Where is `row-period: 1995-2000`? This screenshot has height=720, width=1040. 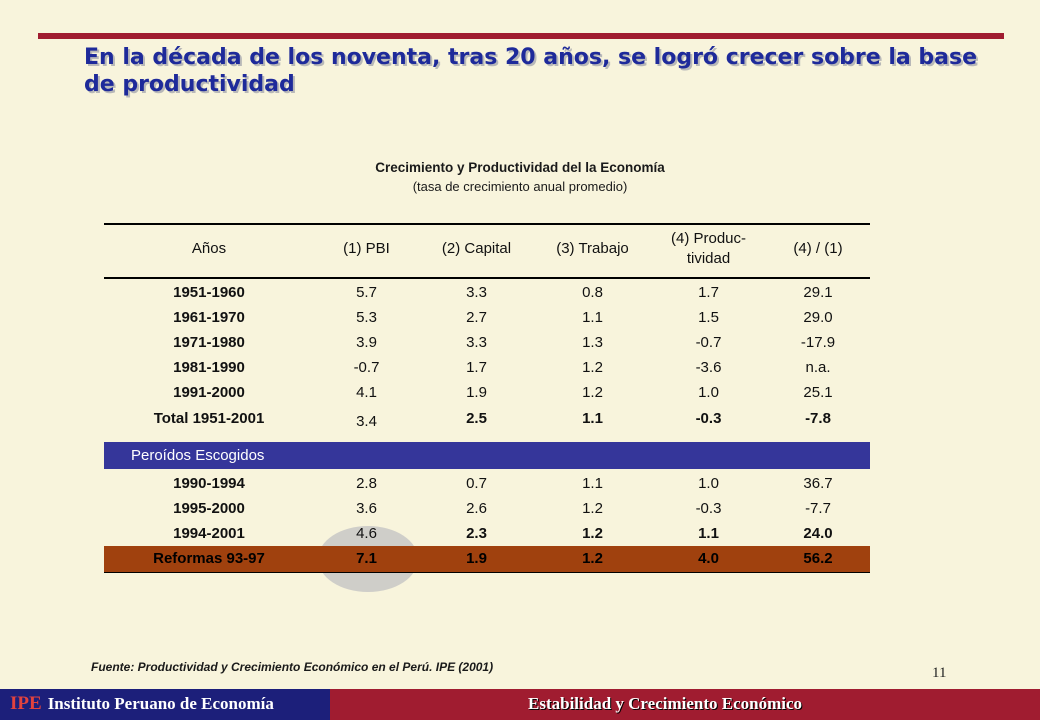 row-period: 1995-2000 is located at coordinates (209, 508).